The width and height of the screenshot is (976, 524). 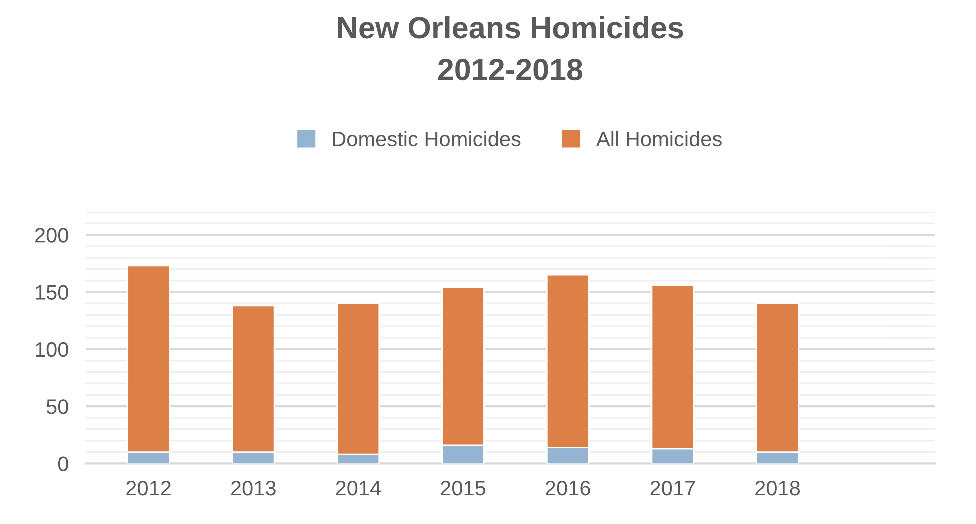 What do you see at coordinates (52, 292) in the screenshot?
I see `y-tick-label: 150` at bounding box center [52, 292].